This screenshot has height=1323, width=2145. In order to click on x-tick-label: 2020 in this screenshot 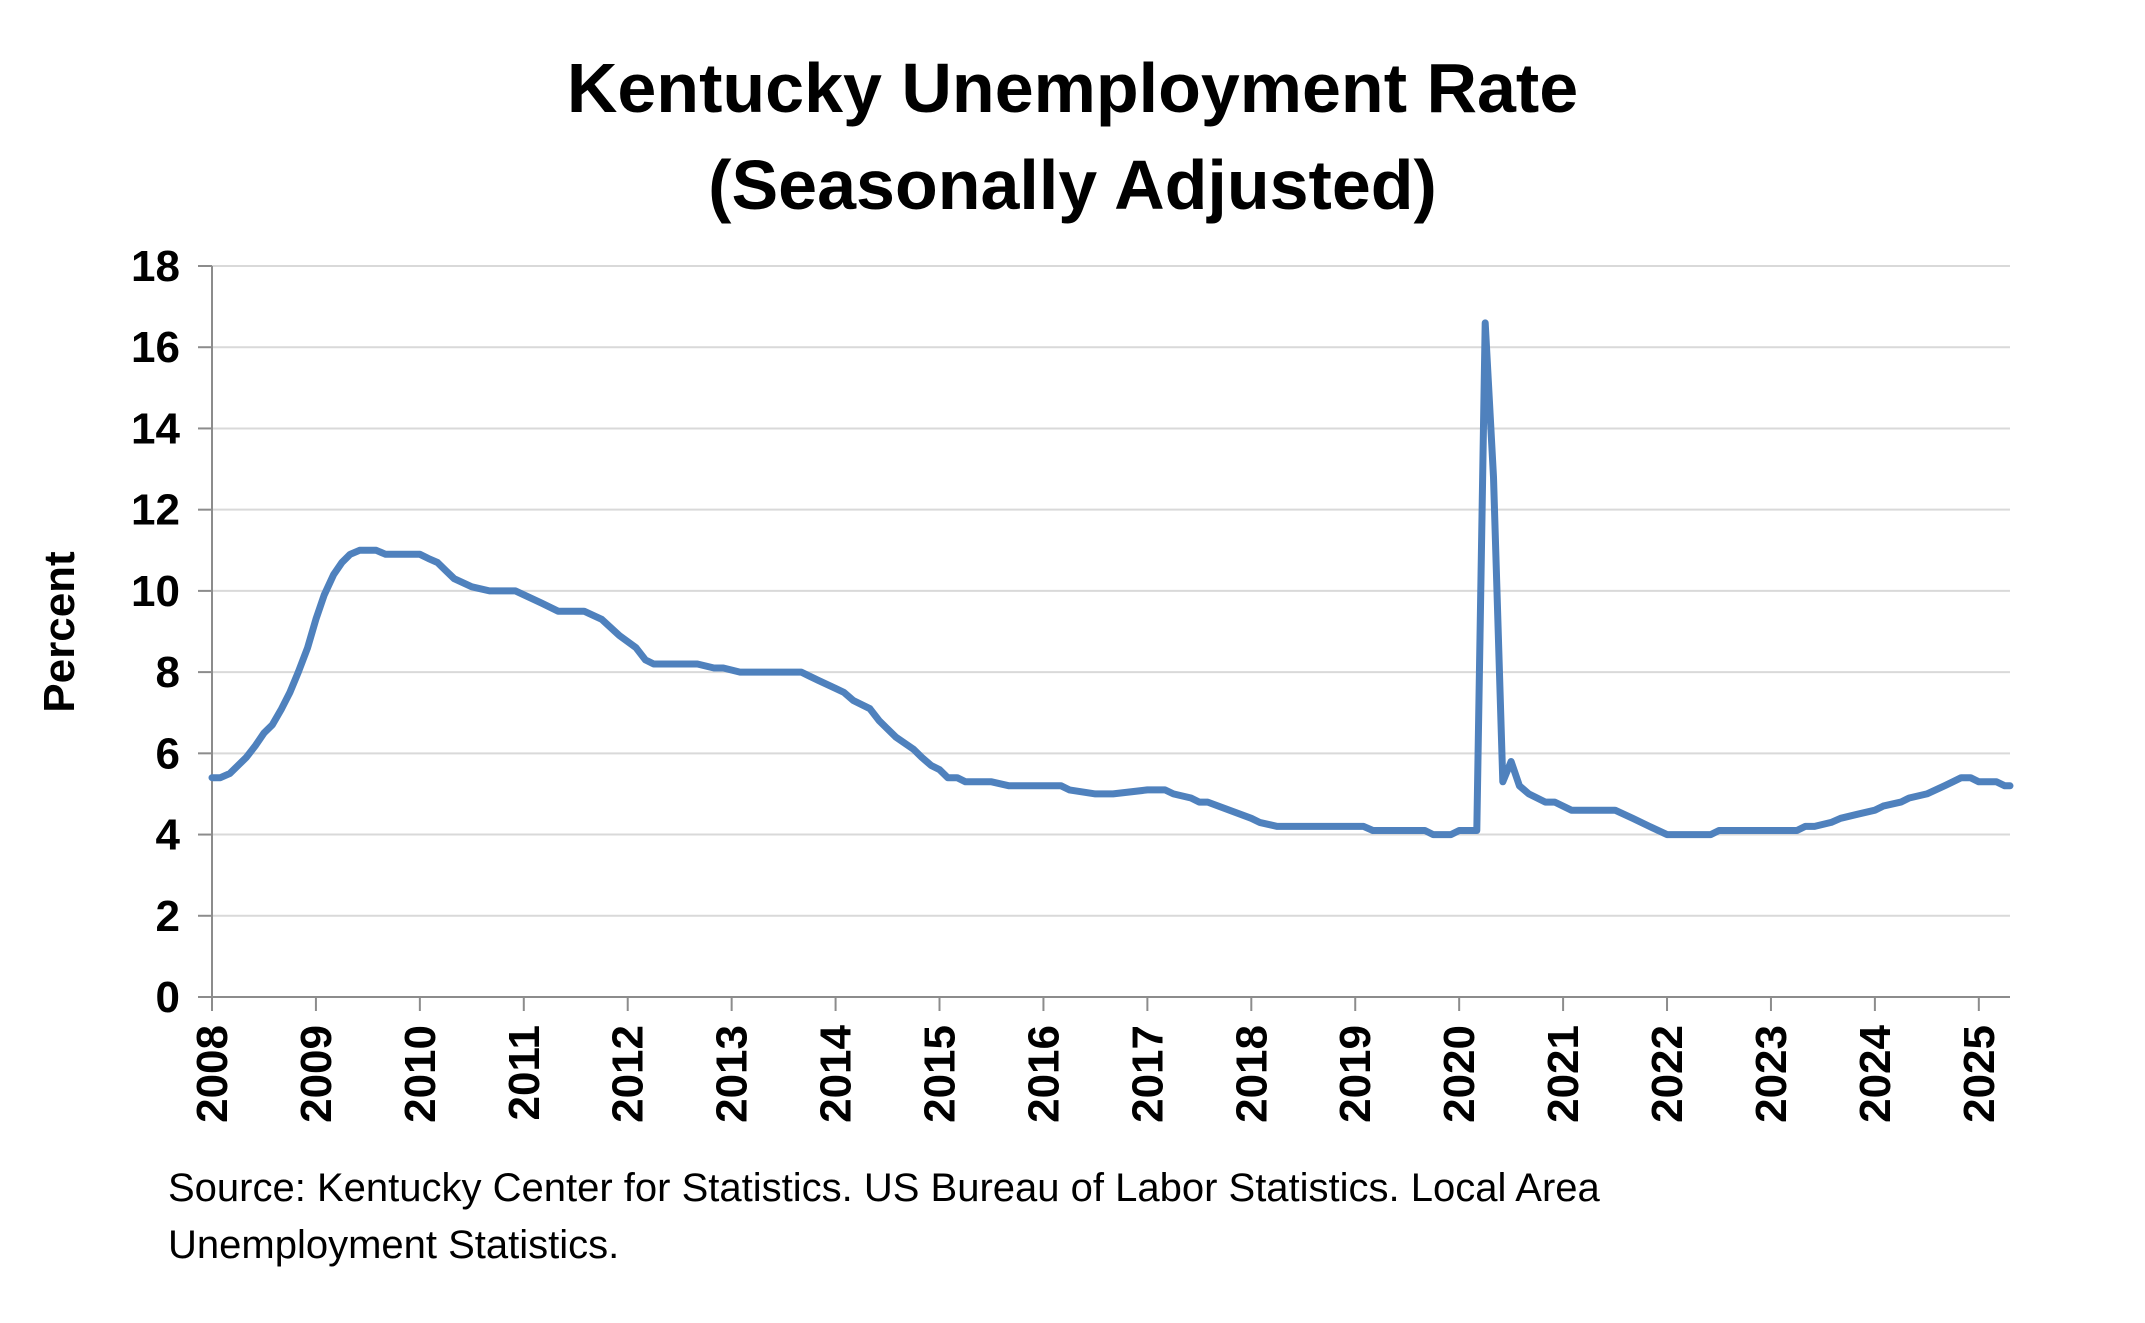, I will do `click(1459, 1074)`.